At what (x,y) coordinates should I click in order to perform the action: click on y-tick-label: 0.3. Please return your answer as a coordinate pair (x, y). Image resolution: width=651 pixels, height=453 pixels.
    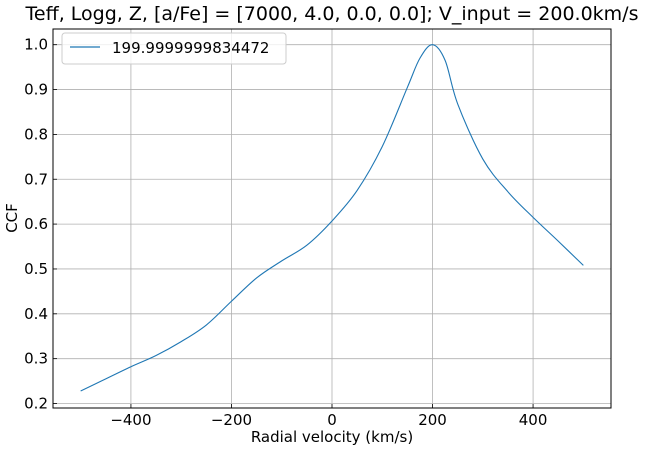
    Looking at the image, I should click on (36, 359).